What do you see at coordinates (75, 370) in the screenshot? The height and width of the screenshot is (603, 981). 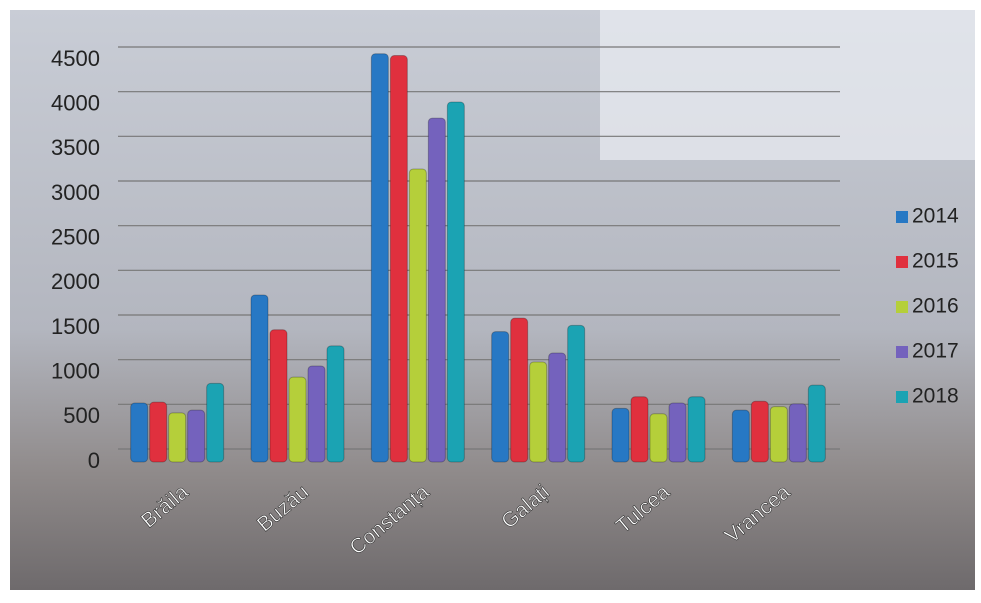 I see `y-tick-label: 1000` at bounding box center [75, 370].